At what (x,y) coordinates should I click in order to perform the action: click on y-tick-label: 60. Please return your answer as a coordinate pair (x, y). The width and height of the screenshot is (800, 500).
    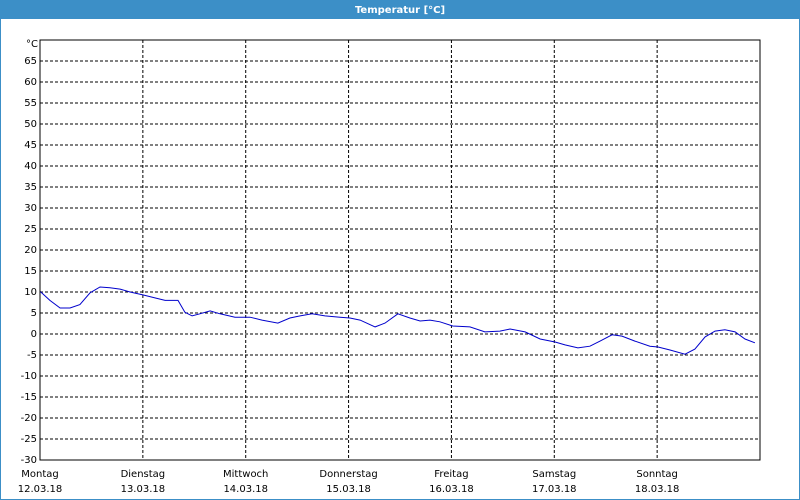
    Looking at the image, I should click on (30, 82).